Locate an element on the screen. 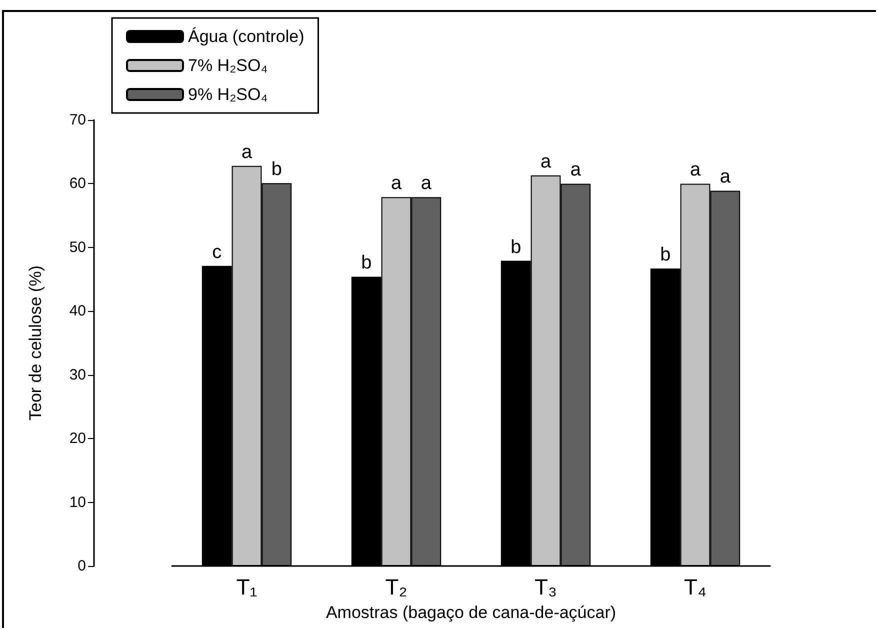  legend-label: Água (controle) is located at coordinates (246, 36).